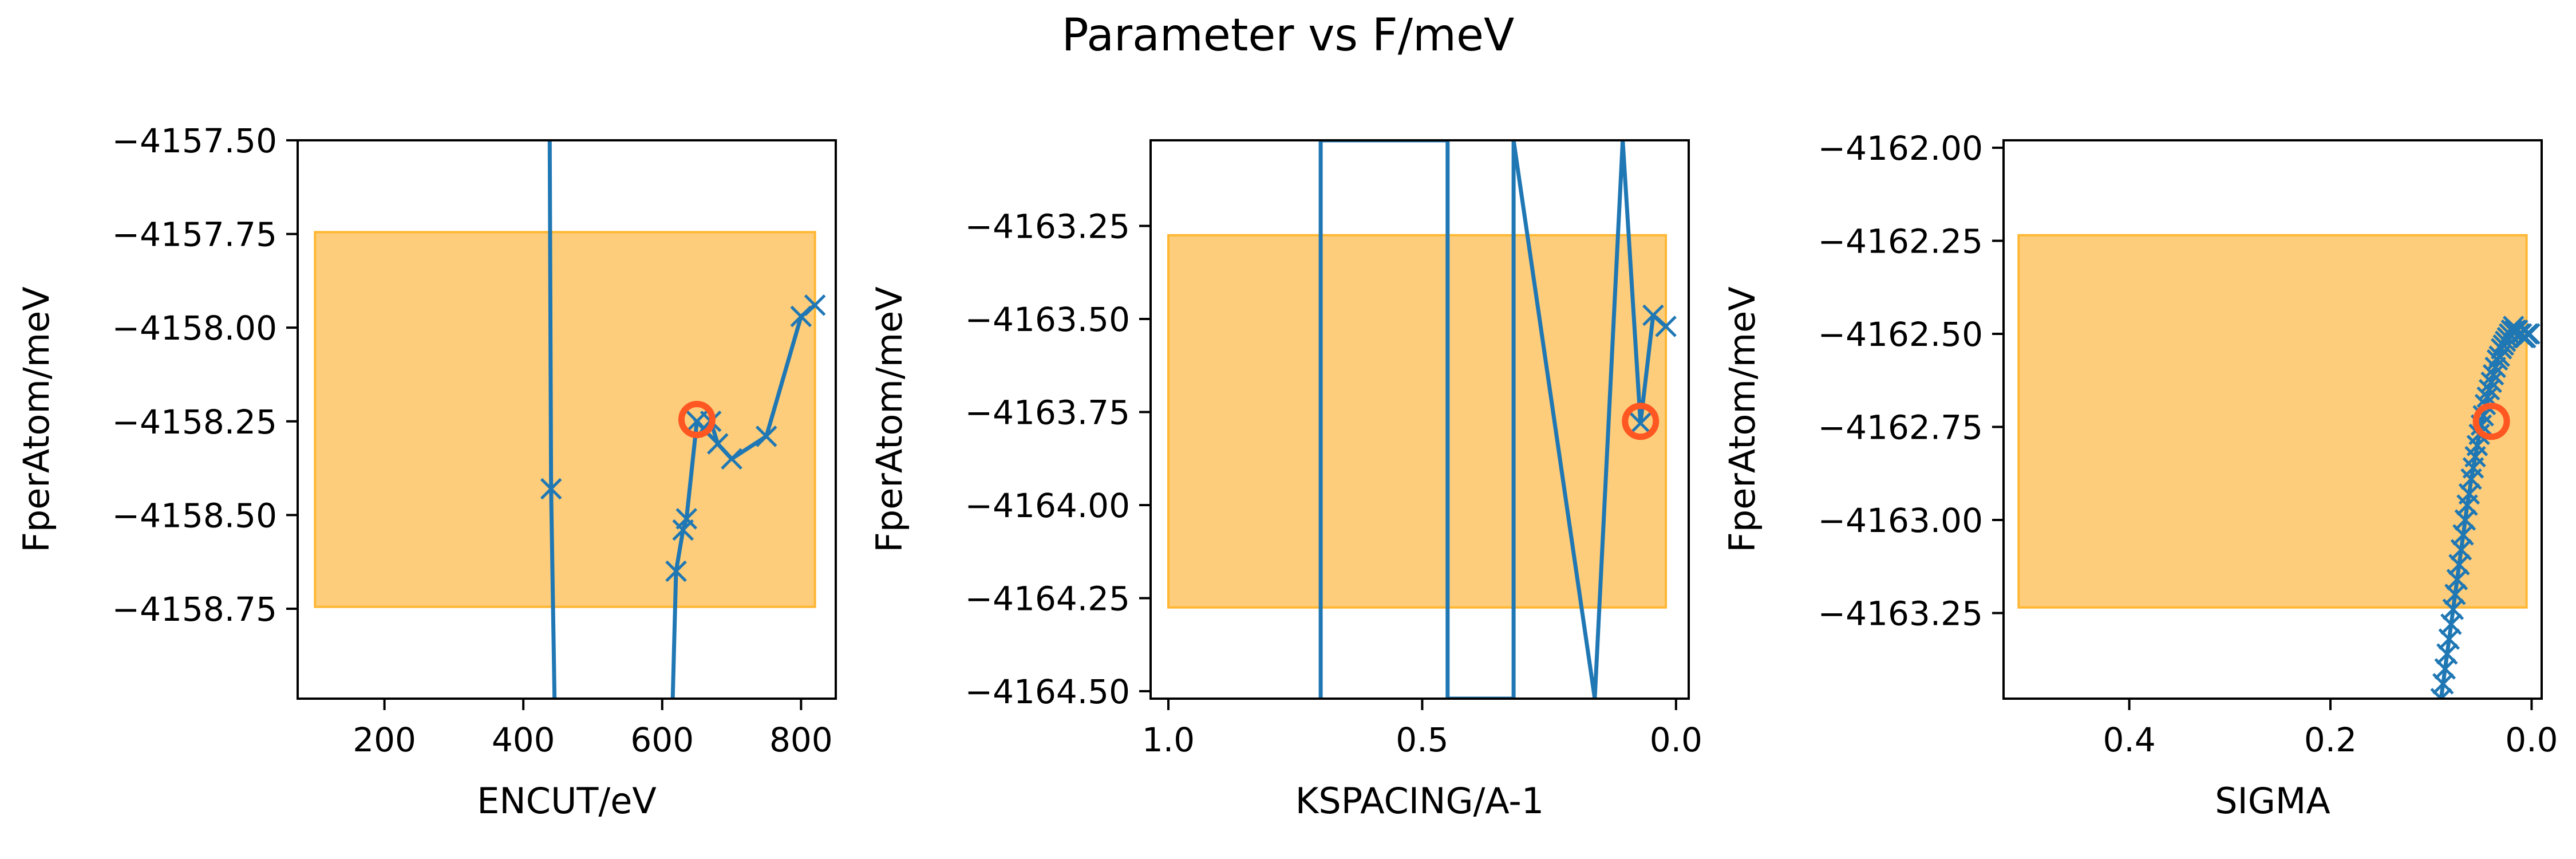  I want to click on y-tick-label: −4157.75, so click(194, 234).